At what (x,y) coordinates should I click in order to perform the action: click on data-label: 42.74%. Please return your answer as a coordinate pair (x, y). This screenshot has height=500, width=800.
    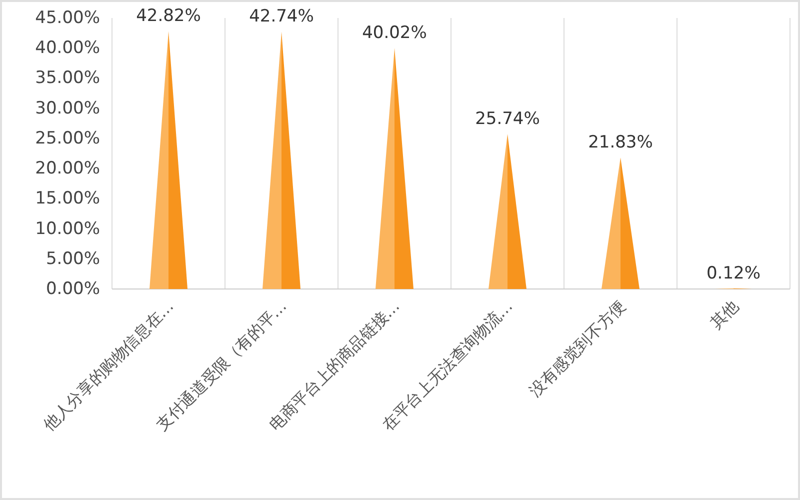
    Looking at the image, I should click on (281, 16).